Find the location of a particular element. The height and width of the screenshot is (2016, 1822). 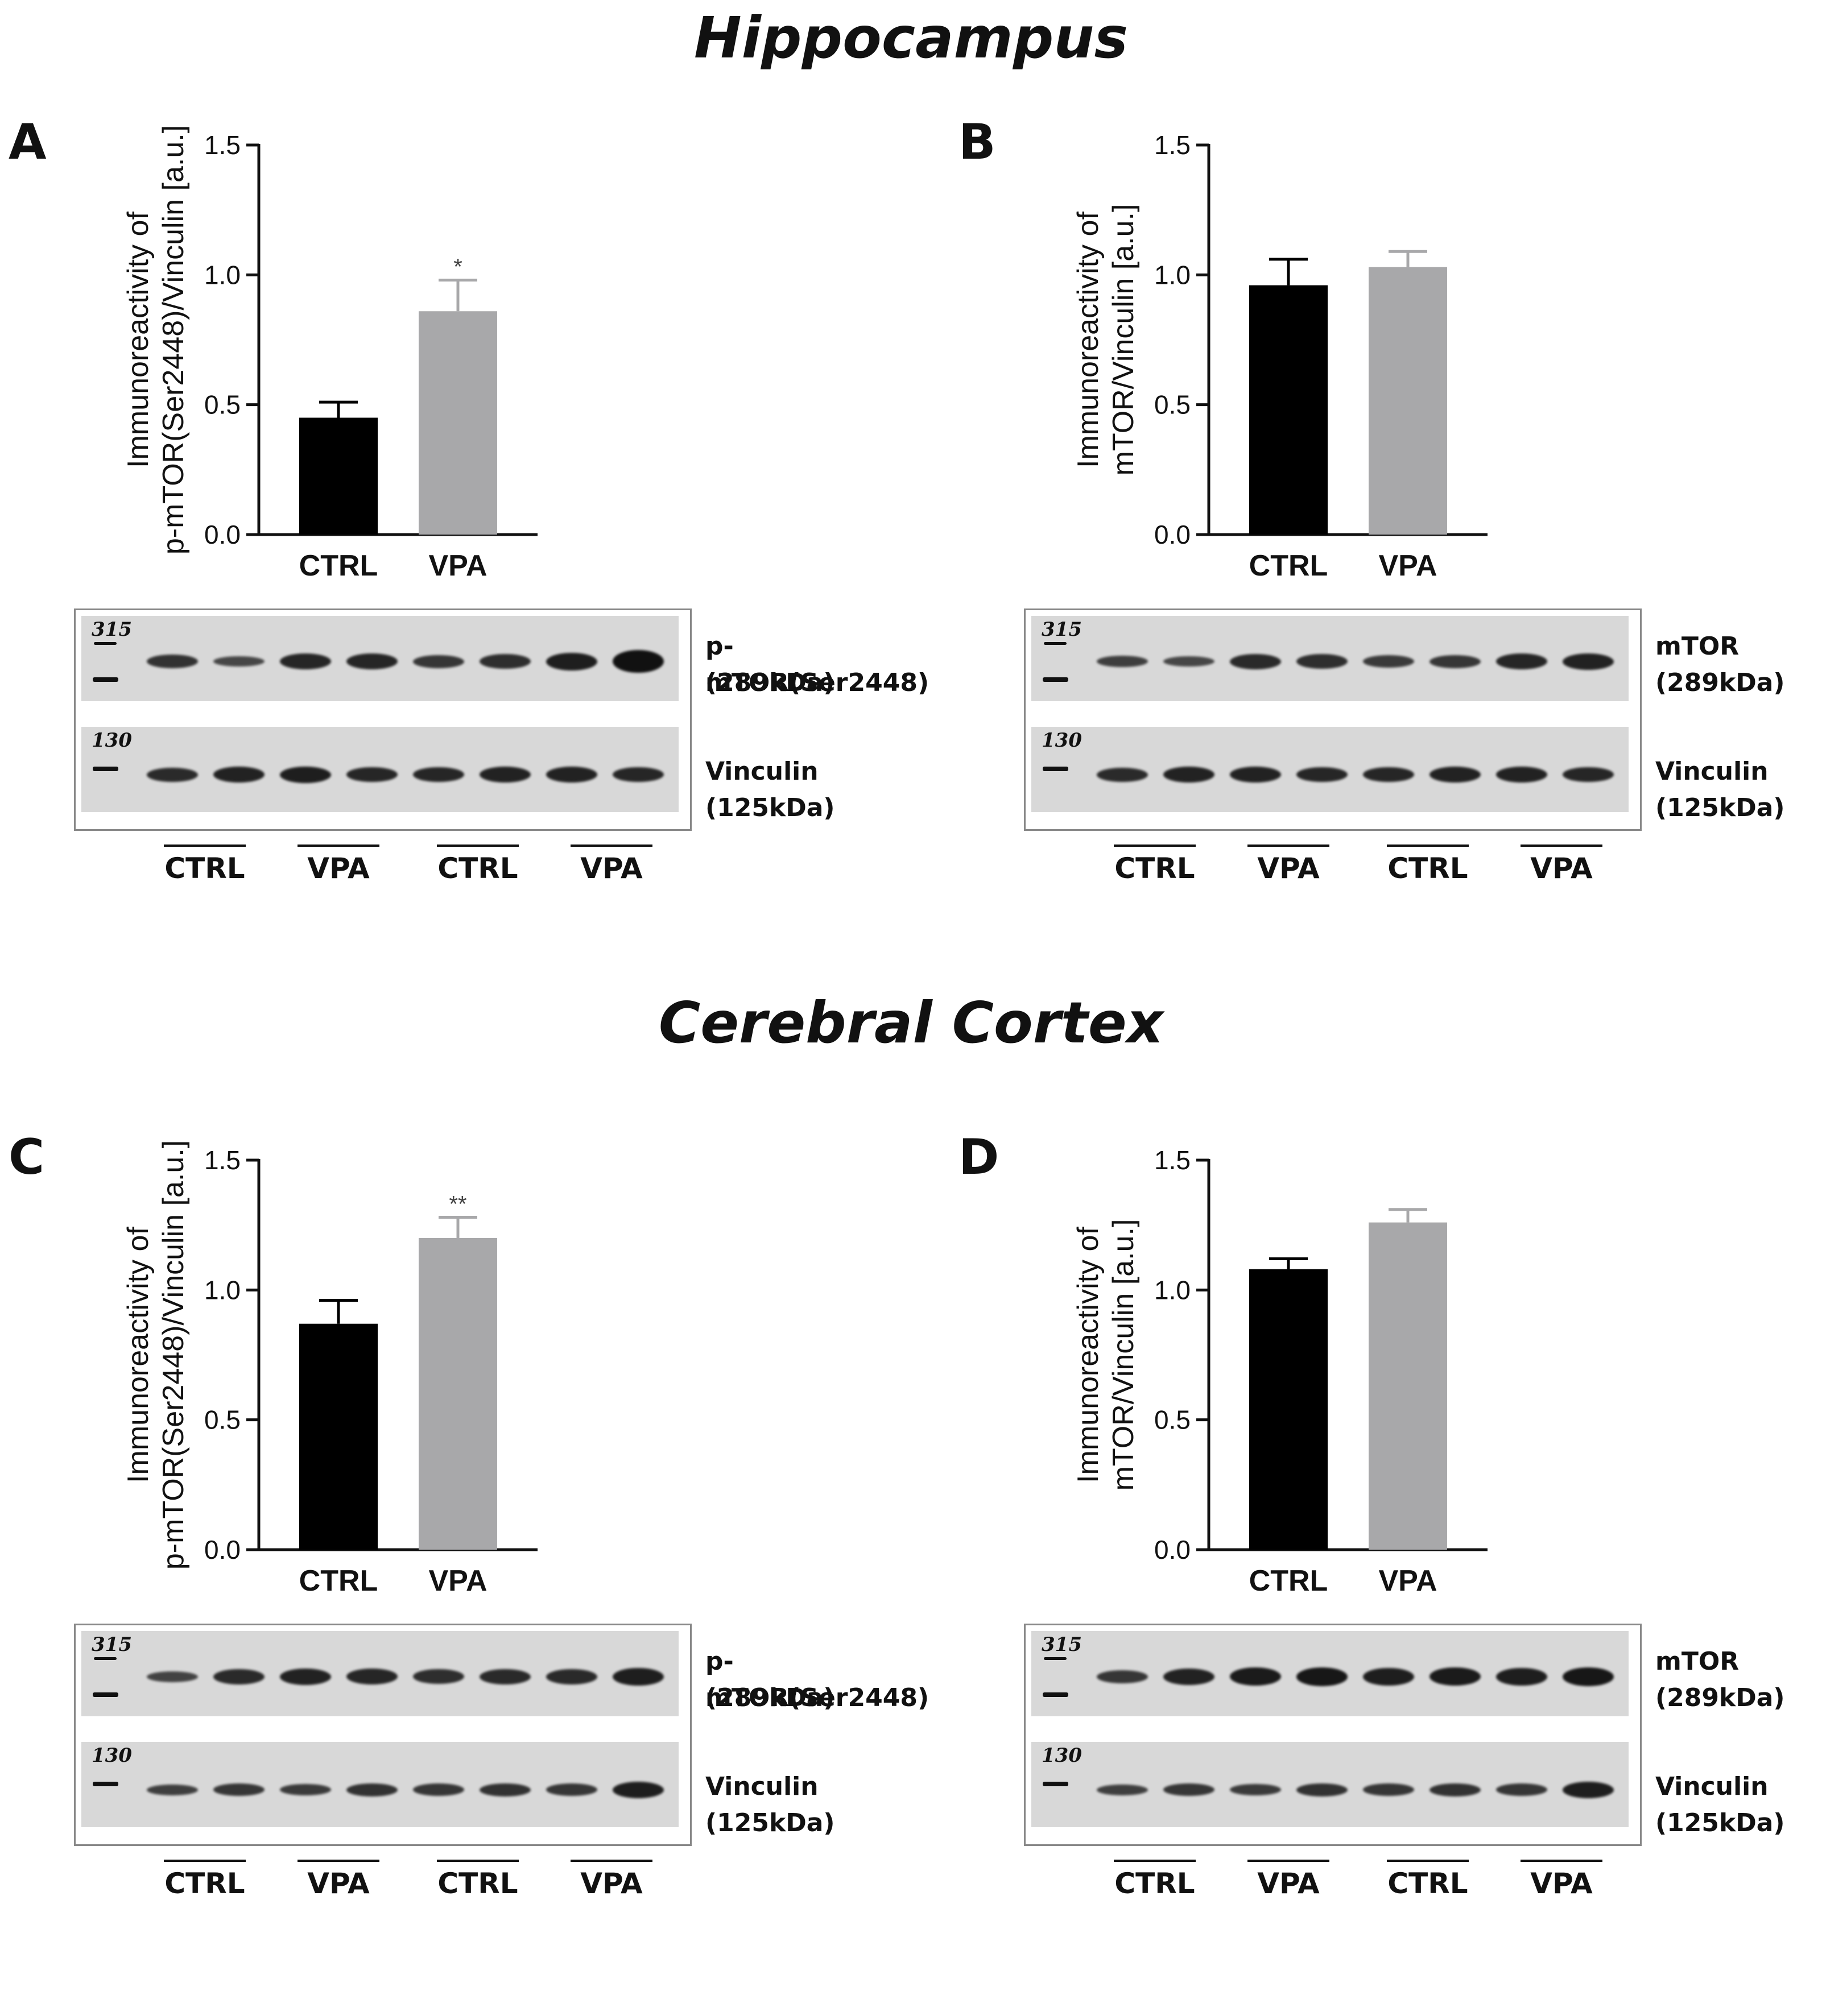

significance-marker: ** is located at coordinates (457, 1203).